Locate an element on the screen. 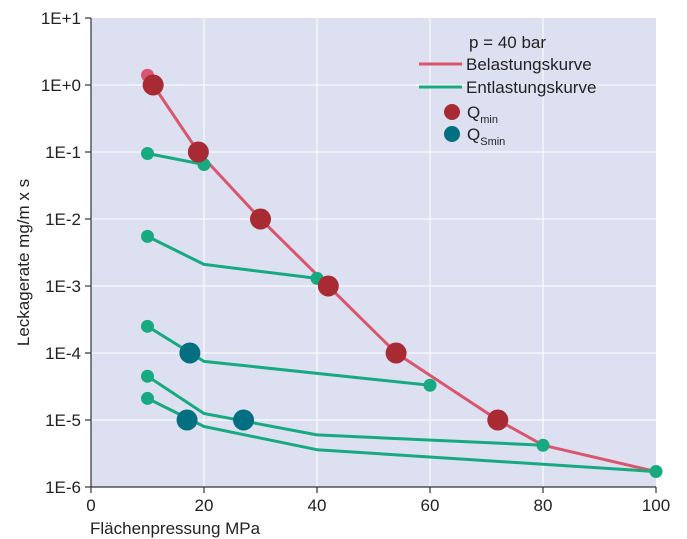 This screenshot has height=539, width=687. legend-belastung-label: Belastungskurve is located at coordinates (529, 64).